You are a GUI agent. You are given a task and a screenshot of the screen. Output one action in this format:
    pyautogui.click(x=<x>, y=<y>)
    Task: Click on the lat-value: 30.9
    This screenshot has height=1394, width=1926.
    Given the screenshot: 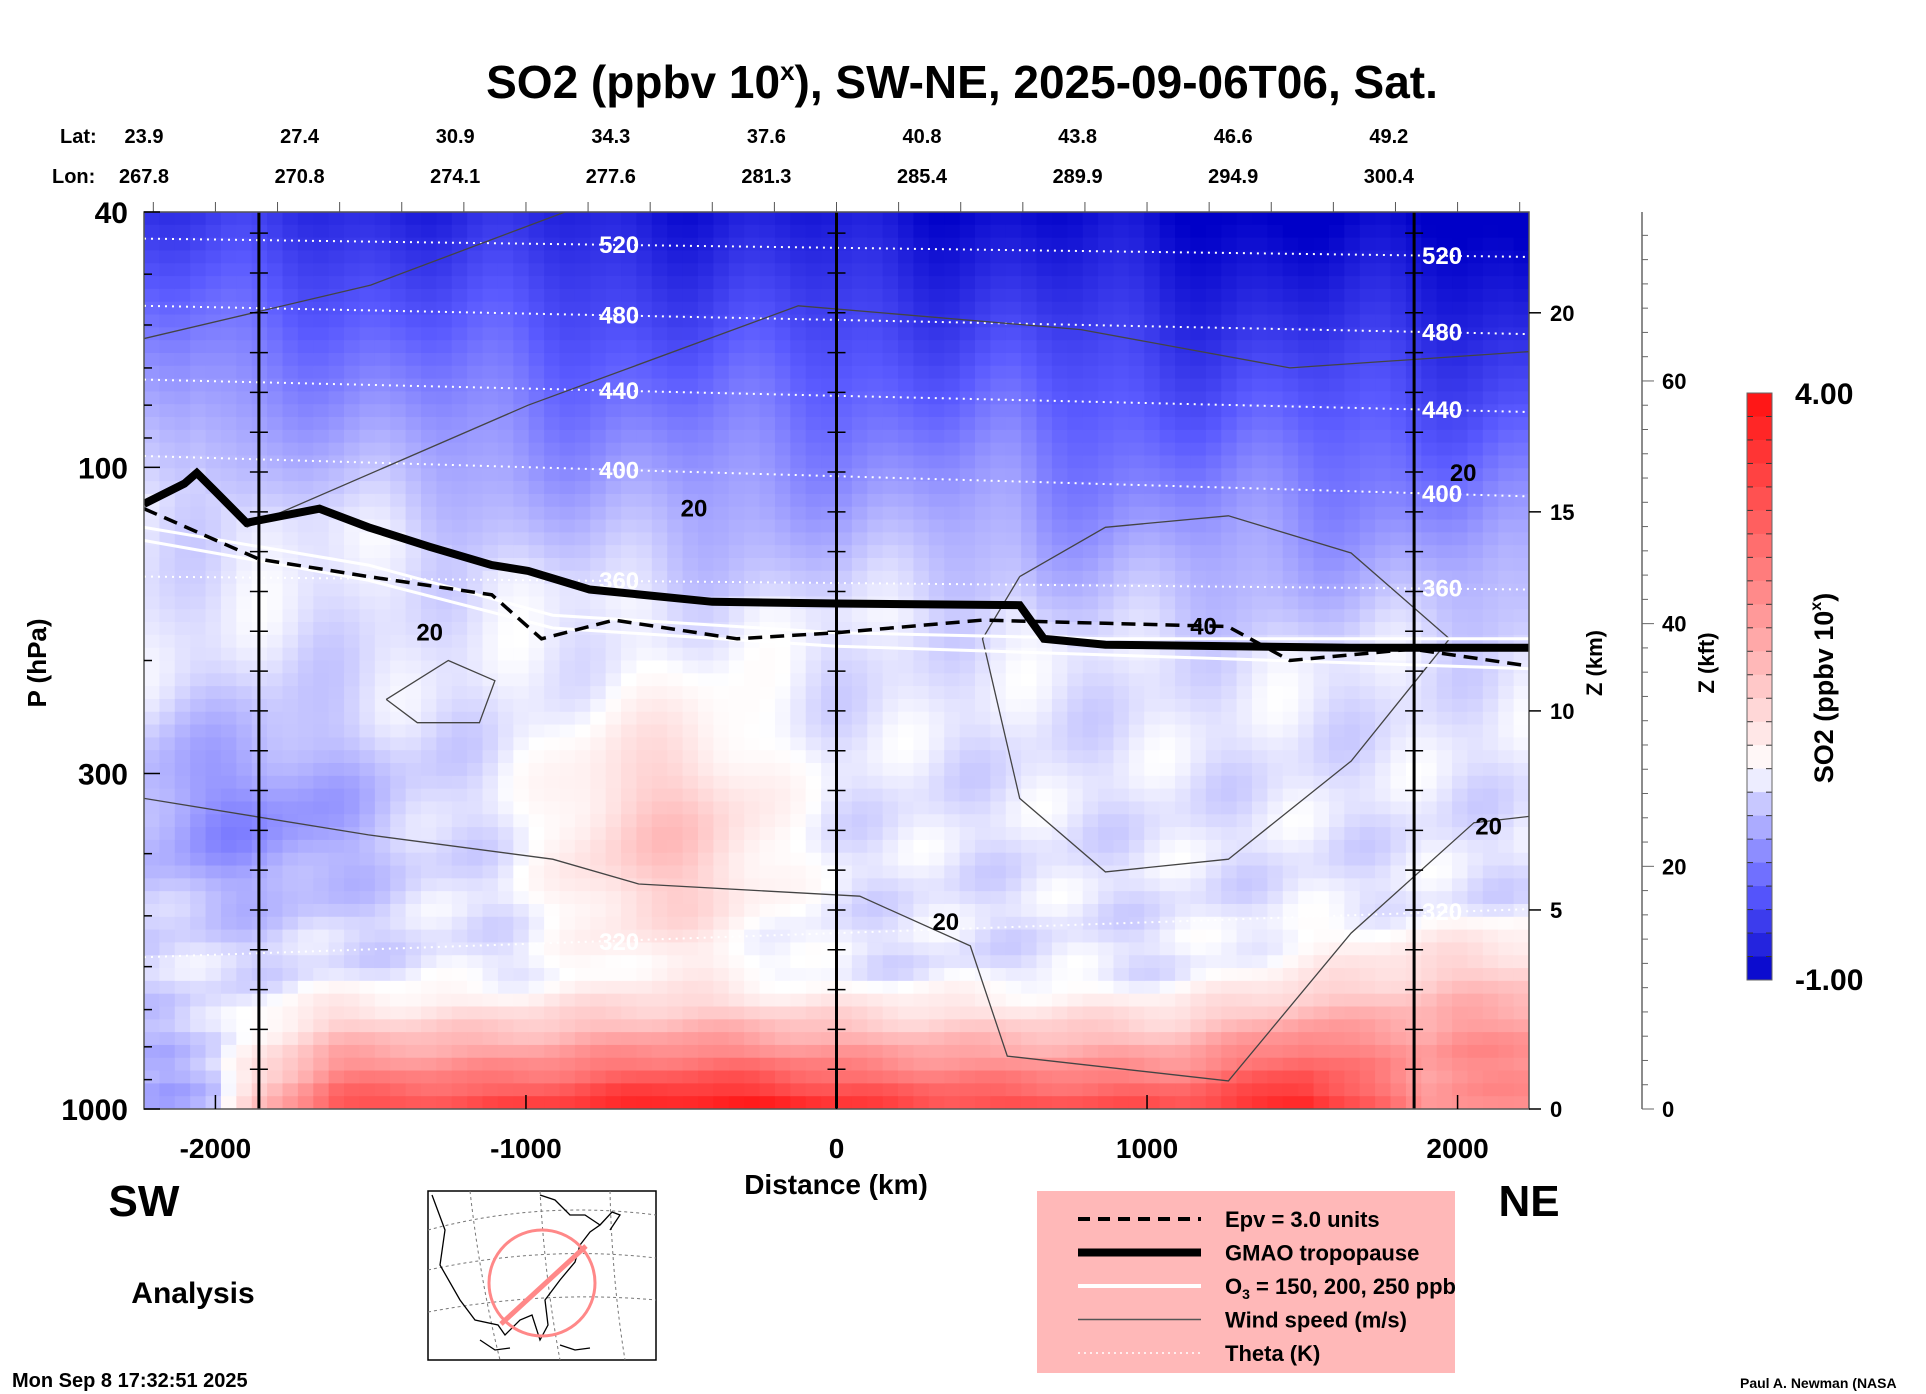 What is the action you would take?
    pyautogui.click(x=455, y=137)
    